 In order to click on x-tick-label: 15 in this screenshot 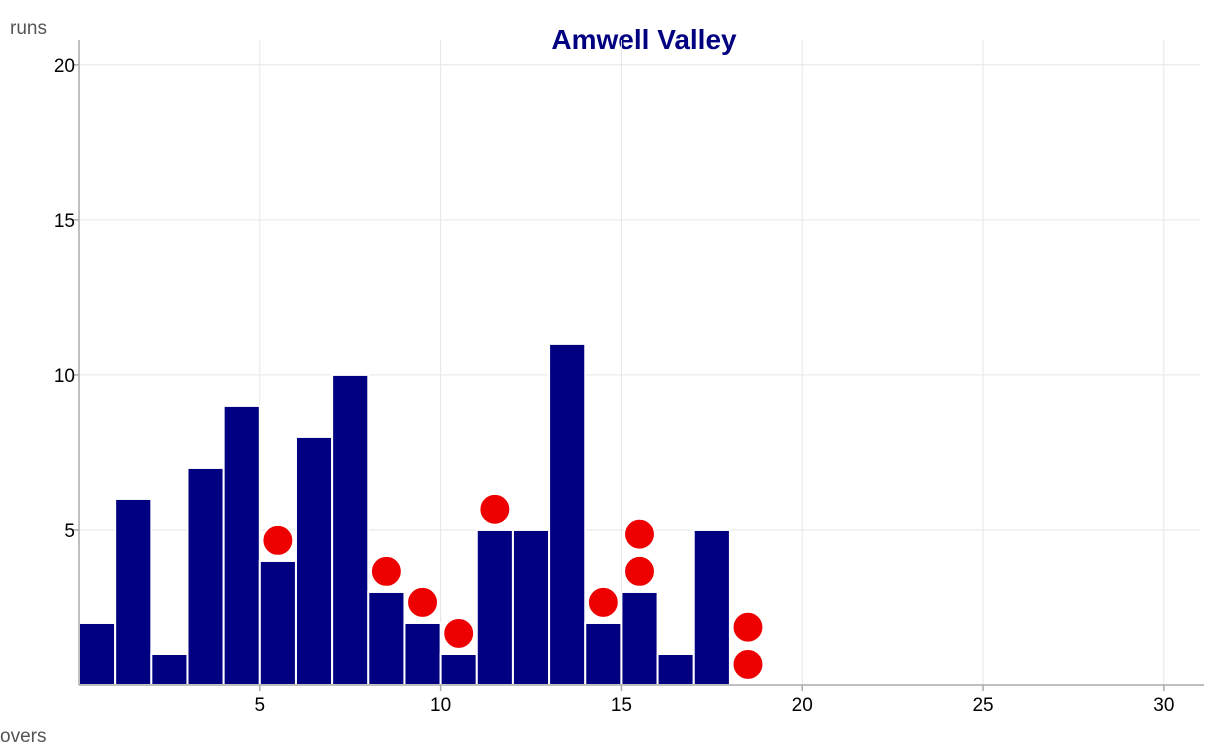, I will do `click(621, 705)`.